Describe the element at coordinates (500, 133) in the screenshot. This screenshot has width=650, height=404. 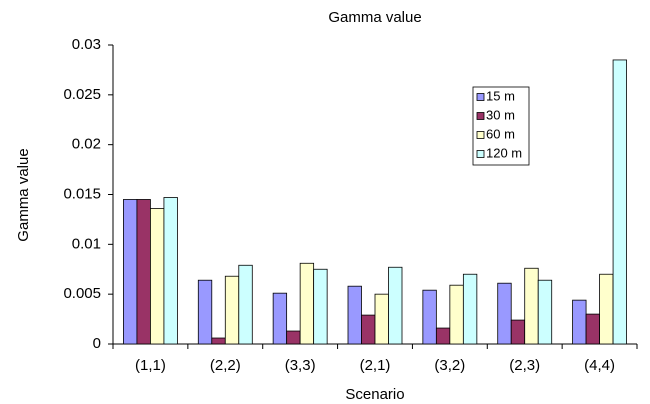
I see `legend-label: 60 m` at that location.